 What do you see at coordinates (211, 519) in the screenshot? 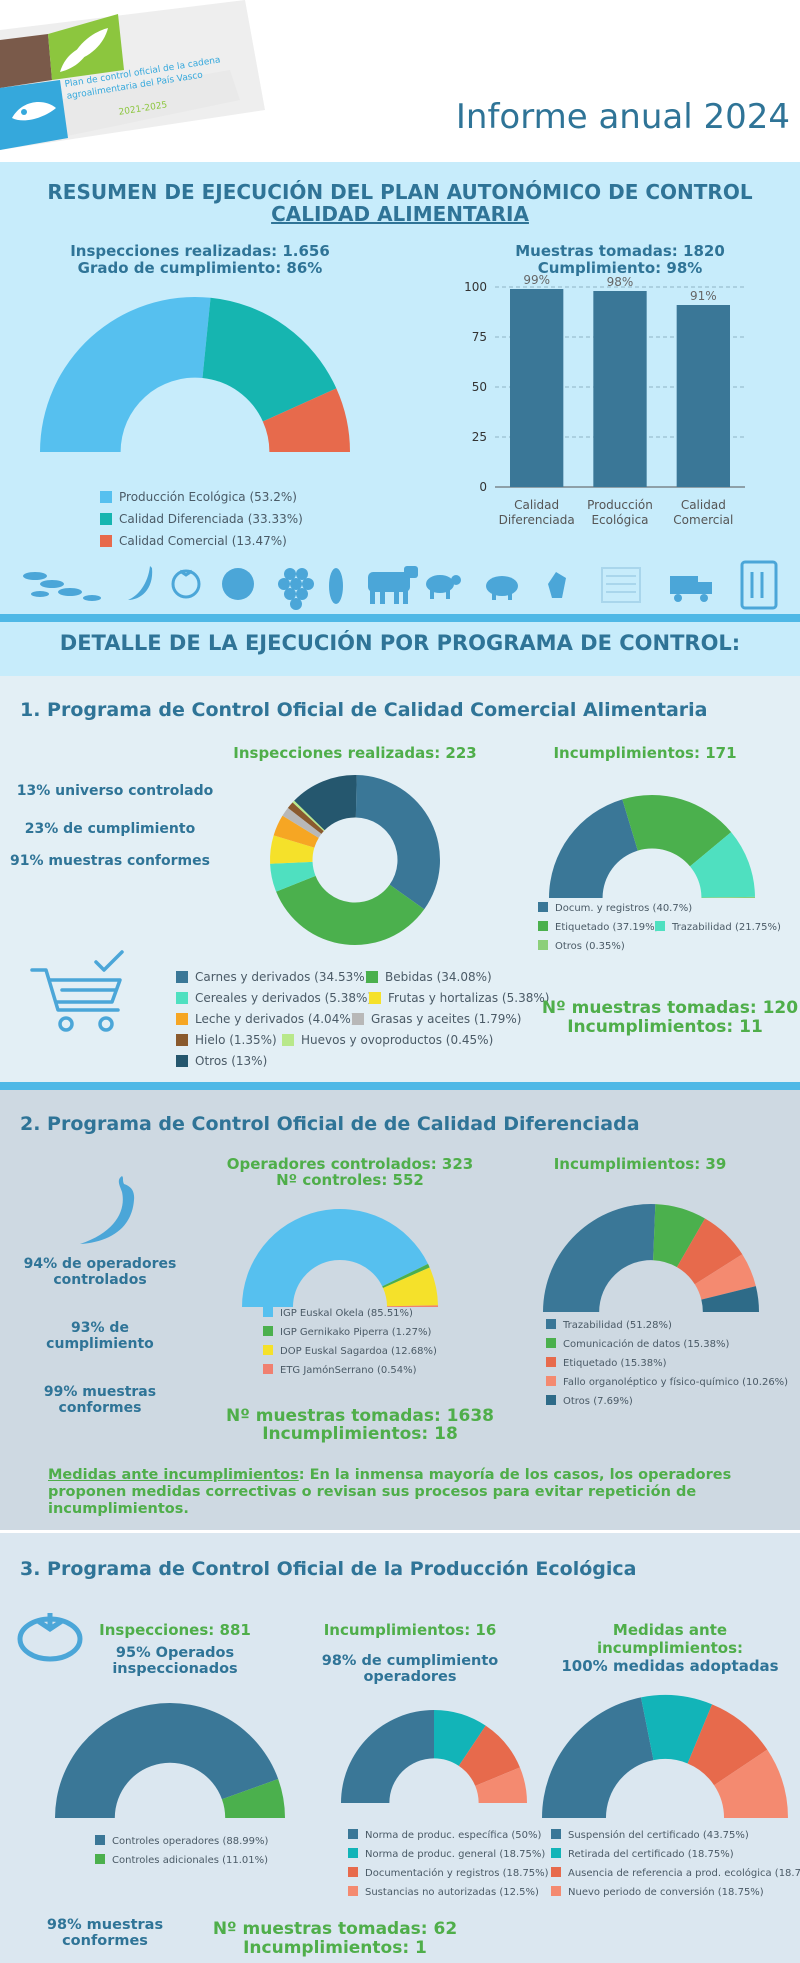
I see `legend-label: Calidad Diferenciada (33.33%)` at bounding box center [211, 519].